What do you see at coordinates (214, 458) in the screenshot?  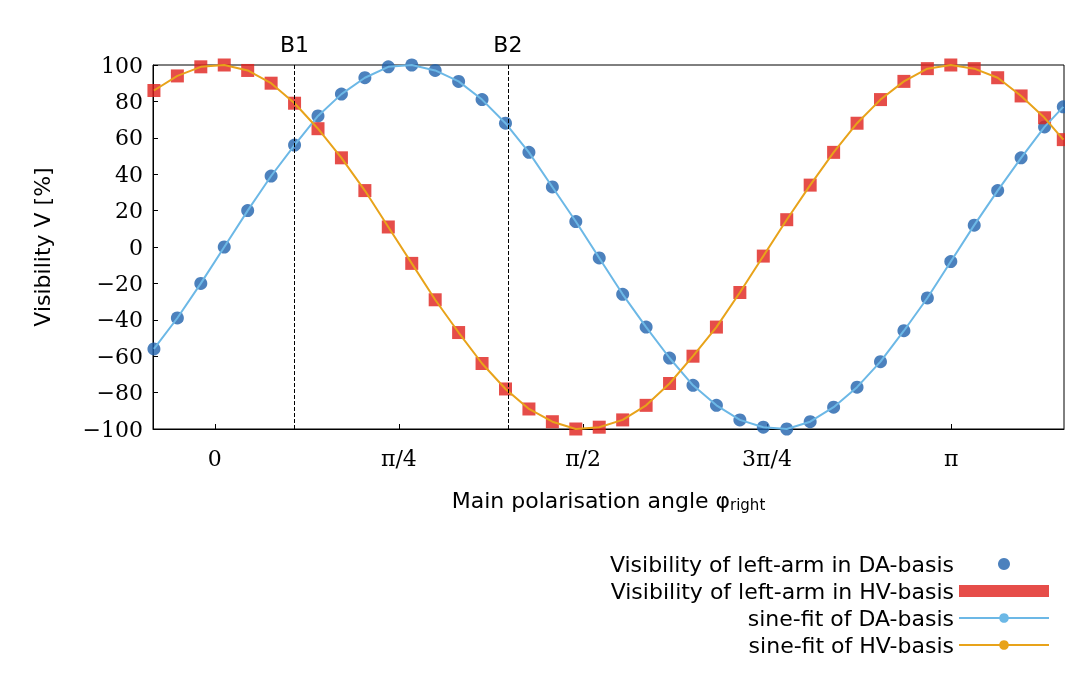 I see `x-tick-label: 0` at bounding box center [214, 458].